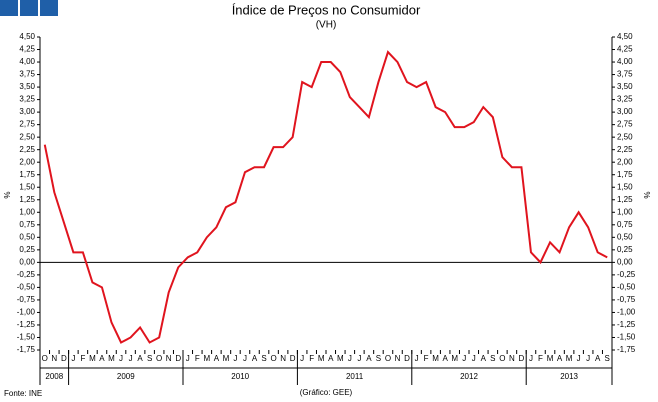 This screenshot has height=402, width=658. I want to click on y2-tick-label: -1,25, so click(626, 324).